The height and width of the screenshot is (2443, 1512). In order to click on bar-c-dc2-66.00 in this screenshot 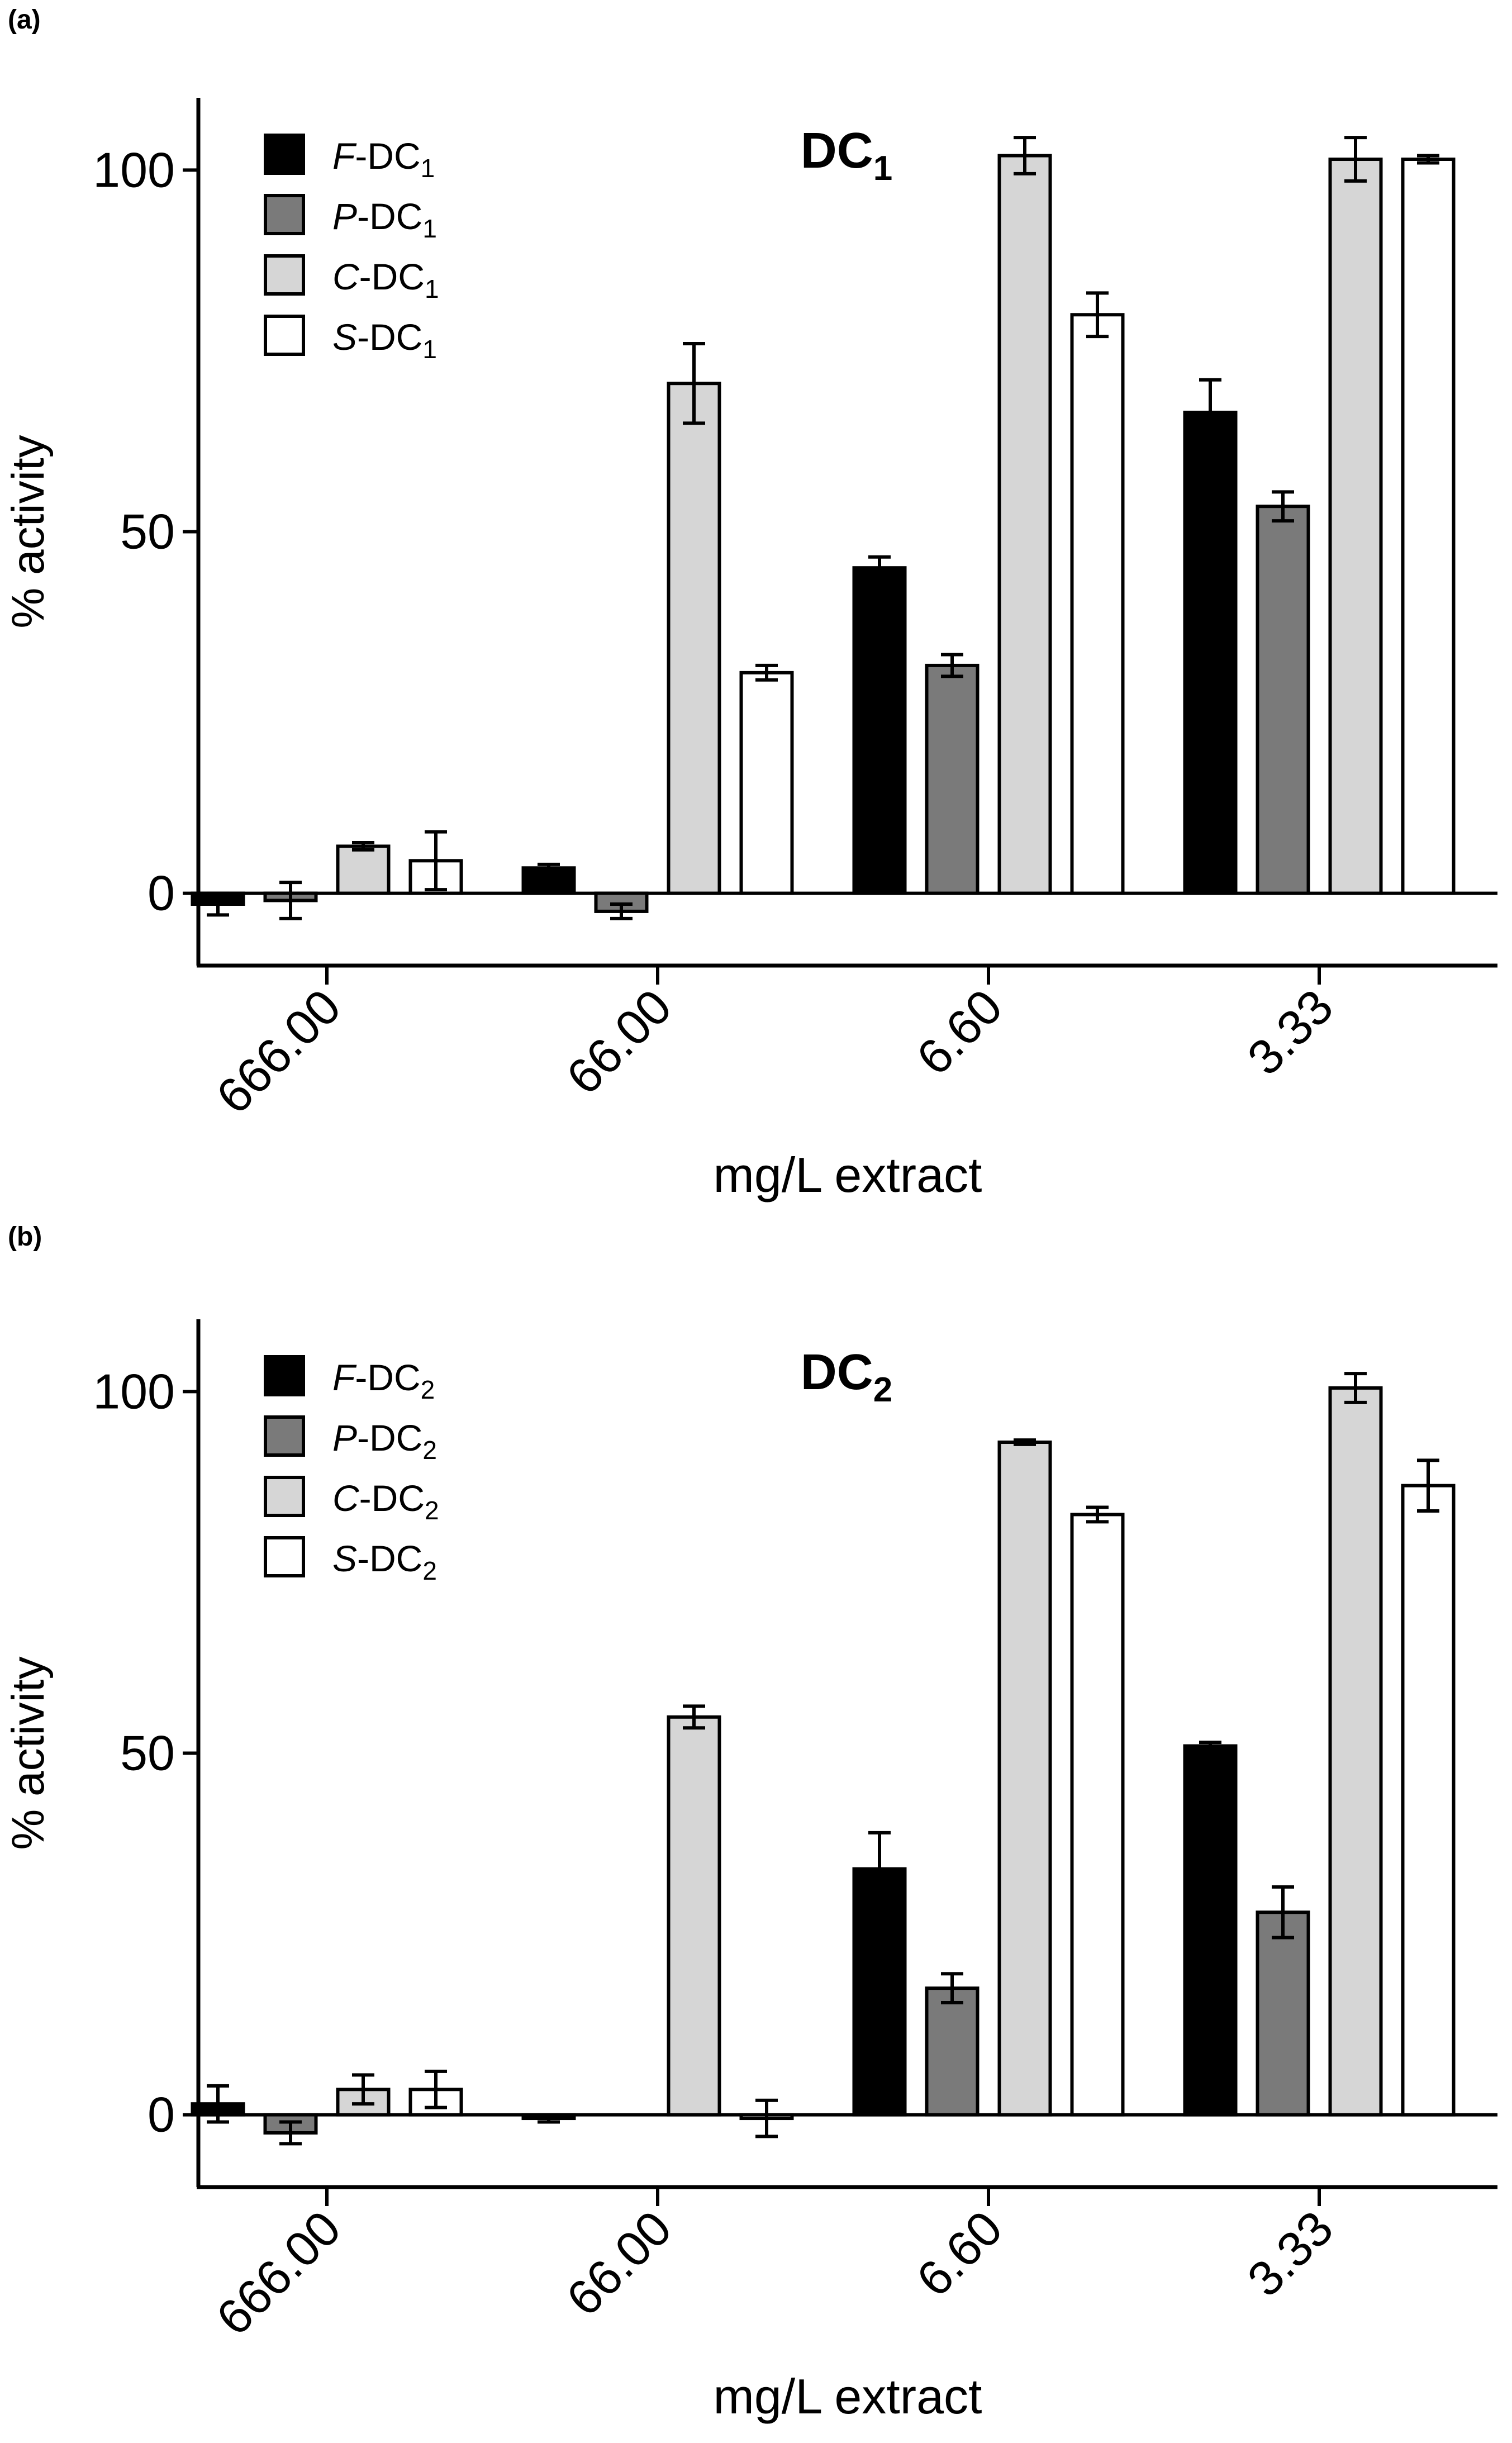, I will do `click(694, 1916)`.